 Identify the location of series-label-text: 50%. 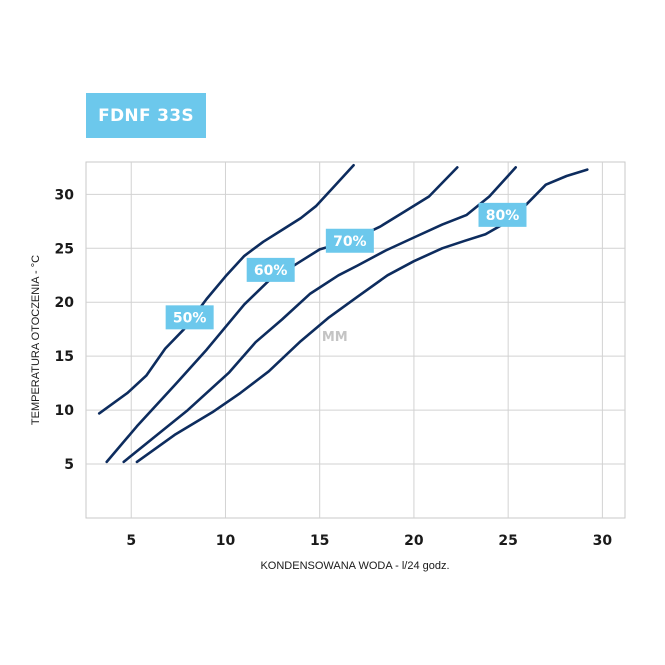
(190, 318).